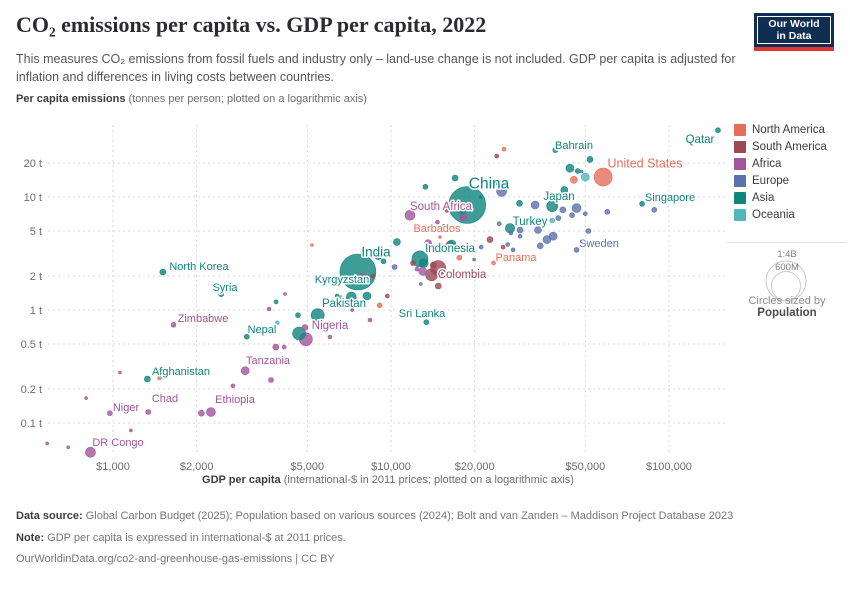 Image resolution: width=850 pixels, height=600 pixels. What do you see at coordinates (794, 32) in the screenshot?
I see `owid-logo: Our World in Data` at bounding box center [794, 32].